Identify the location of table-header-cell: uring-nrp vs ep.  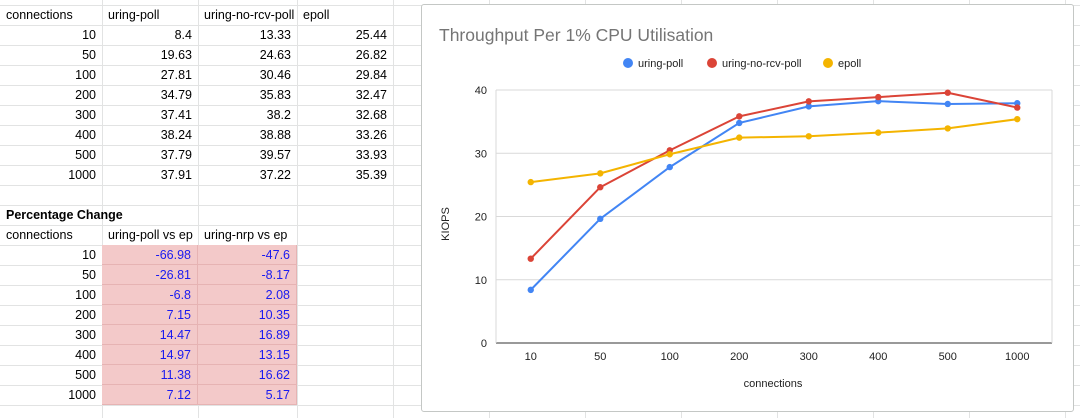
(246, 235).